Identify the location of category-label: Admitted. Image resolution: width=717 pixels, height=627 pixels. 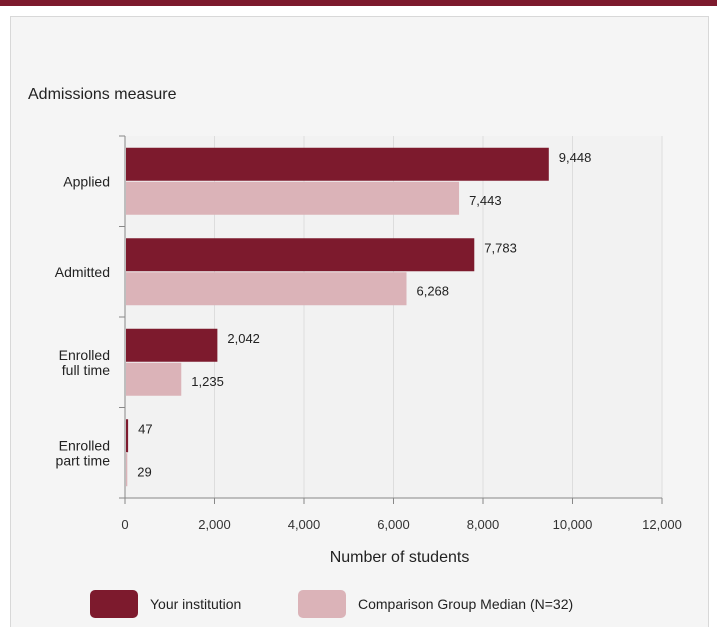
(82, 272).